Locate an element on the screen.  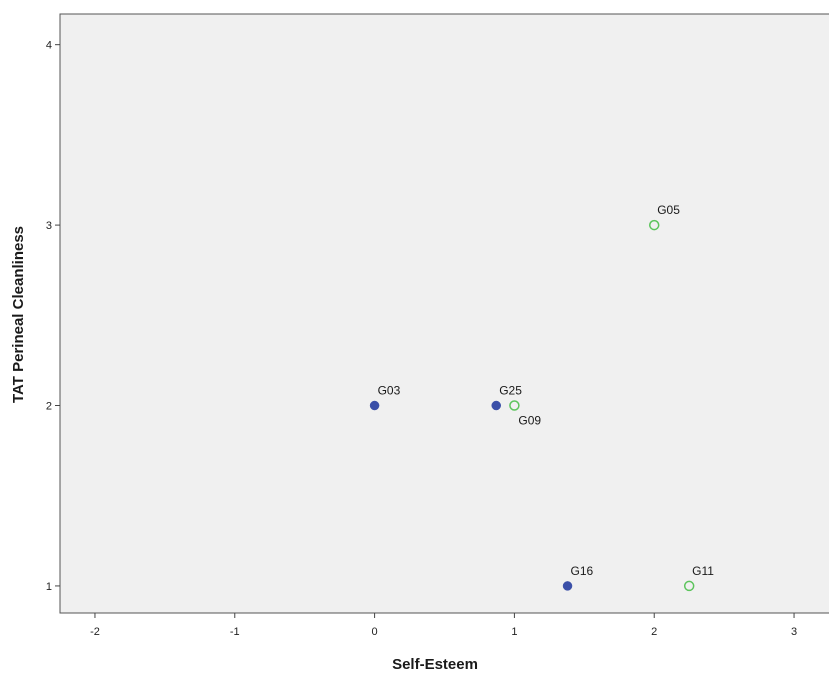
point-label-g09: G09 is located at coordinates (529, 421).